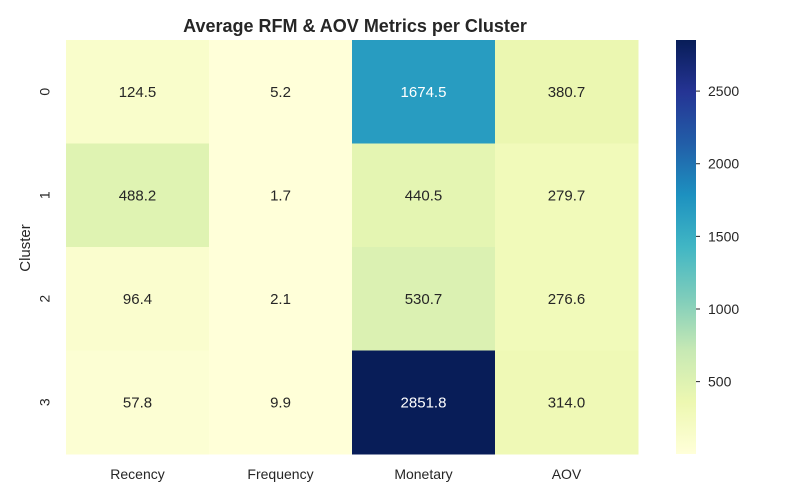 This screenshot has width=800, height=500. I want to click on cell-value-label: 279.7, so click(567, 195).